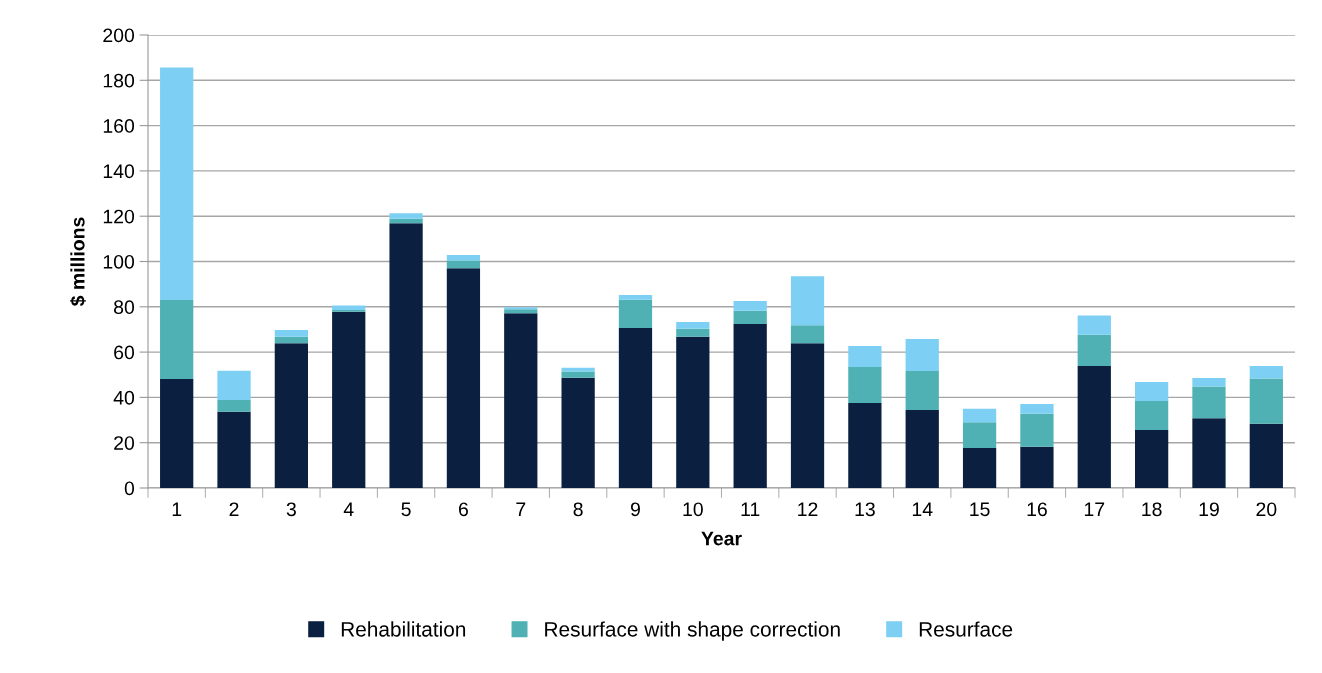  Describe the element at coordinates (124, 397) in the screenshot. I see `y-tick-label: 40` at that location.